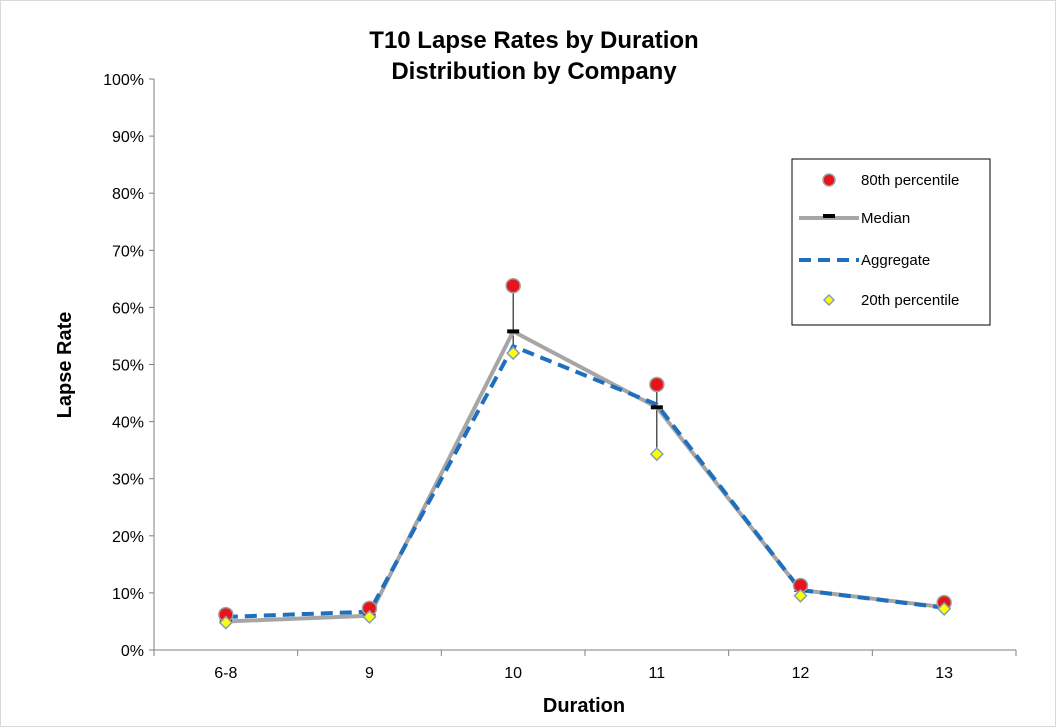  I want to click on chart-title-line-1: T10 Lapse Rates by Duration, so click(533, 40).